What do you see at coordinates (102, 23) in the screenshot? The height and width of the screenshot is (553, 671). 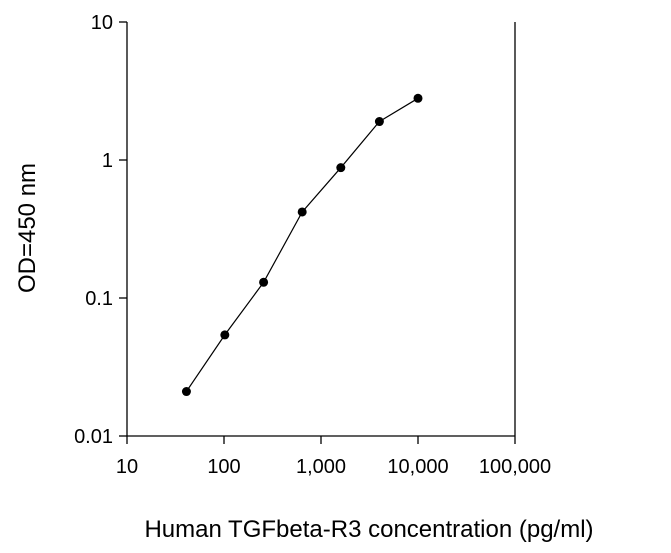 I see `y-tick-label: 10` at bounding box center [102, 23].